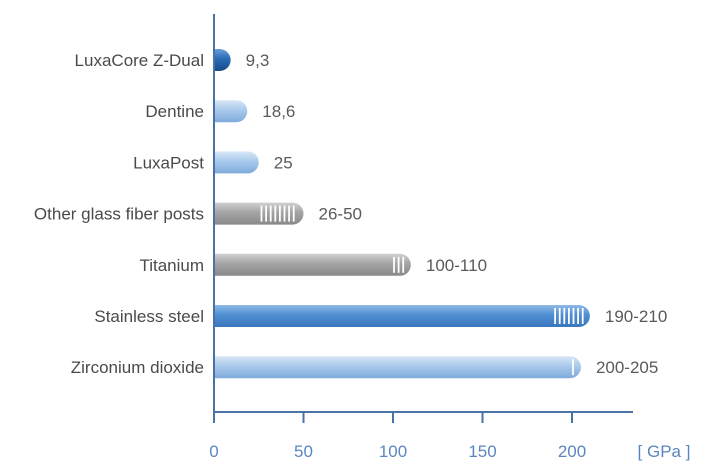  What do you see at coordinates (636, 316) in the screenshot?
I see `value-label-stainless-steel: 190-210` at bounding box center [636, 316].